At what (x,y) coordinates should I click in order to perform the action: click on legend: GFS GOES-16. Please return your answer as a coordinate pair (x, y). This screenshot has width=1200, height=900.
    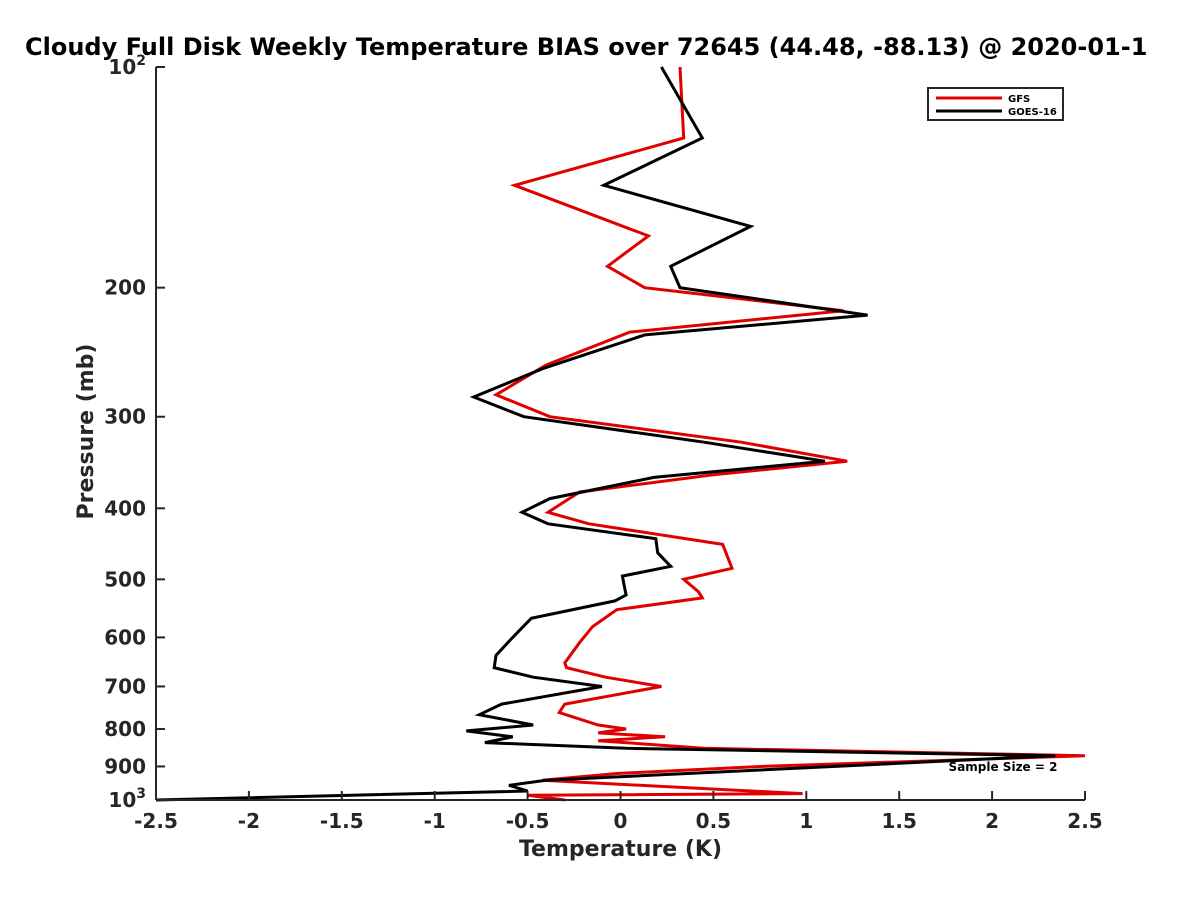
    Looking at the image, I should click on (995, 104).